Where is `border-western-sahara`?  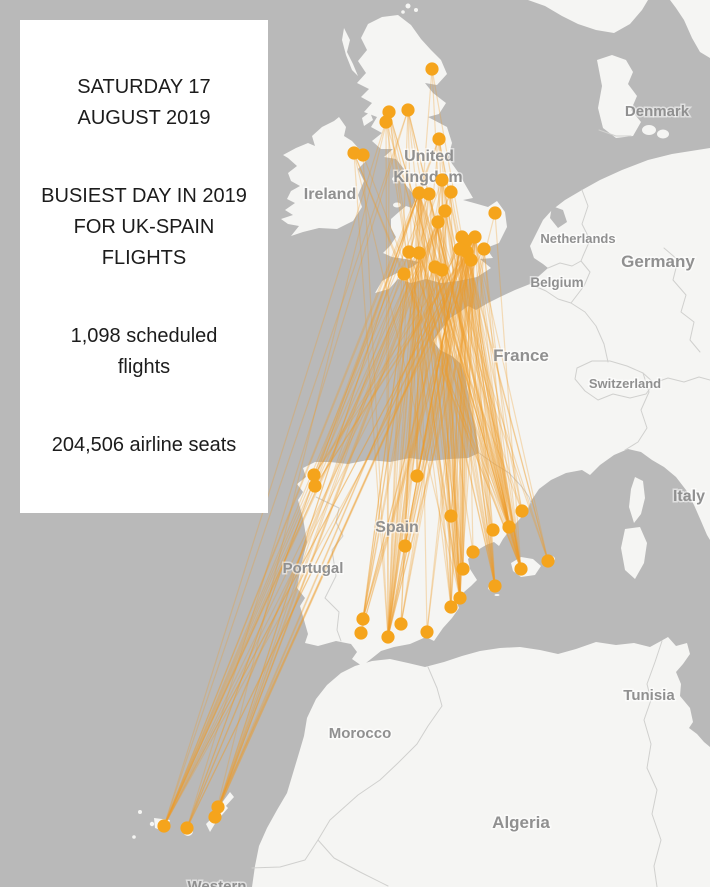
border-western-sahara is located at coordinates (285, 854).